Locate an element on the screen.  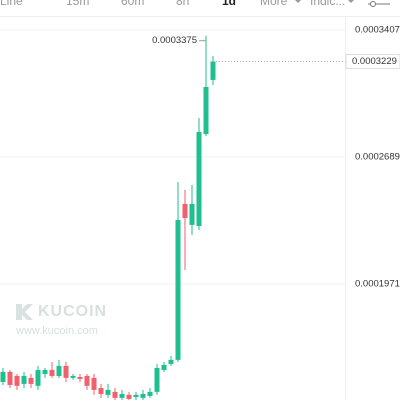
last-price-label: 0.0003229 is located at coordinates (374, 61).